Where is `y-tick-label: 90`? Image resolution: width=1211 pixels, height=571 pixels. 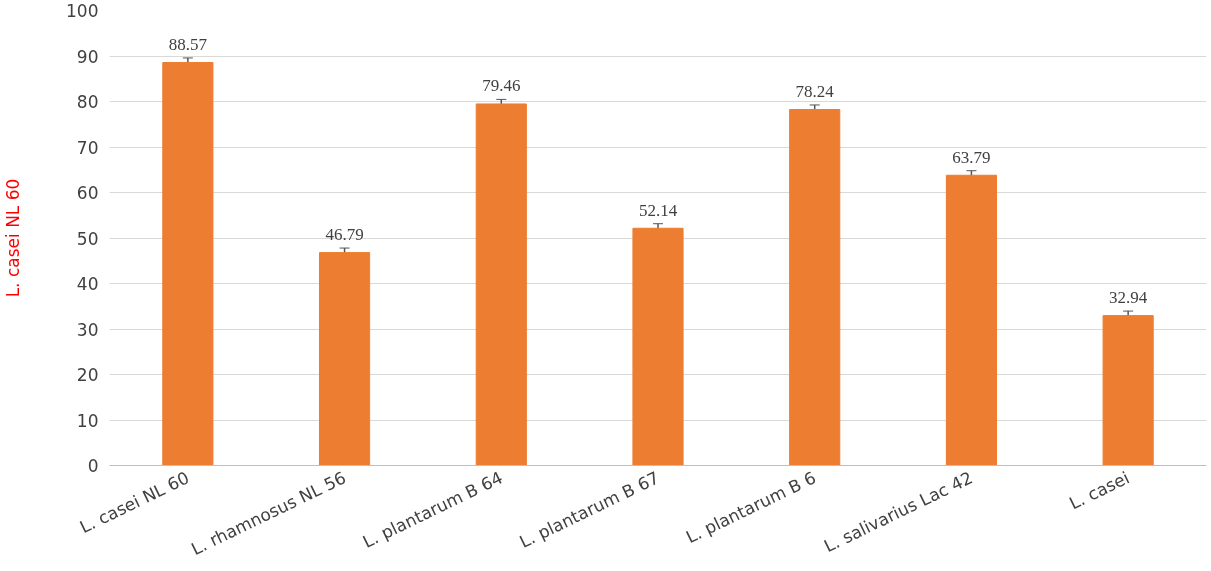
y-tick-label: 90 is located at coordinates (87, 56).